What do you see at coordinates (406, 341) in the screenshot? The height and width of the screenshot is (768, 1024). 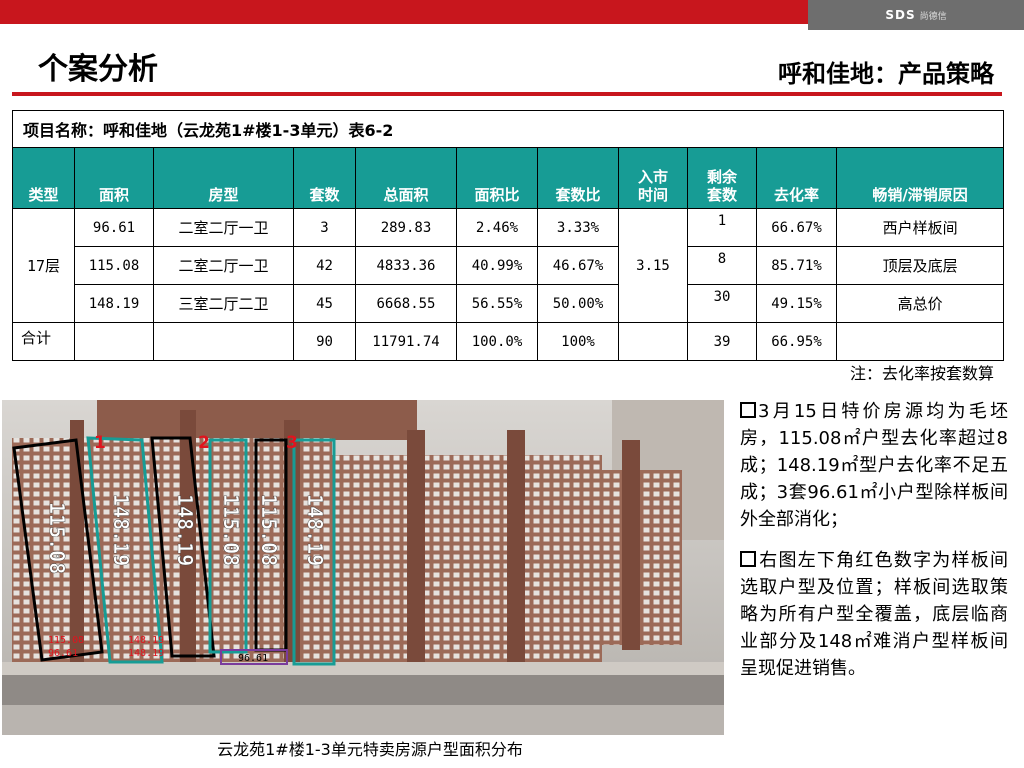 I see `total-total-cell: 11791.74` at bounding box center [406, 341].